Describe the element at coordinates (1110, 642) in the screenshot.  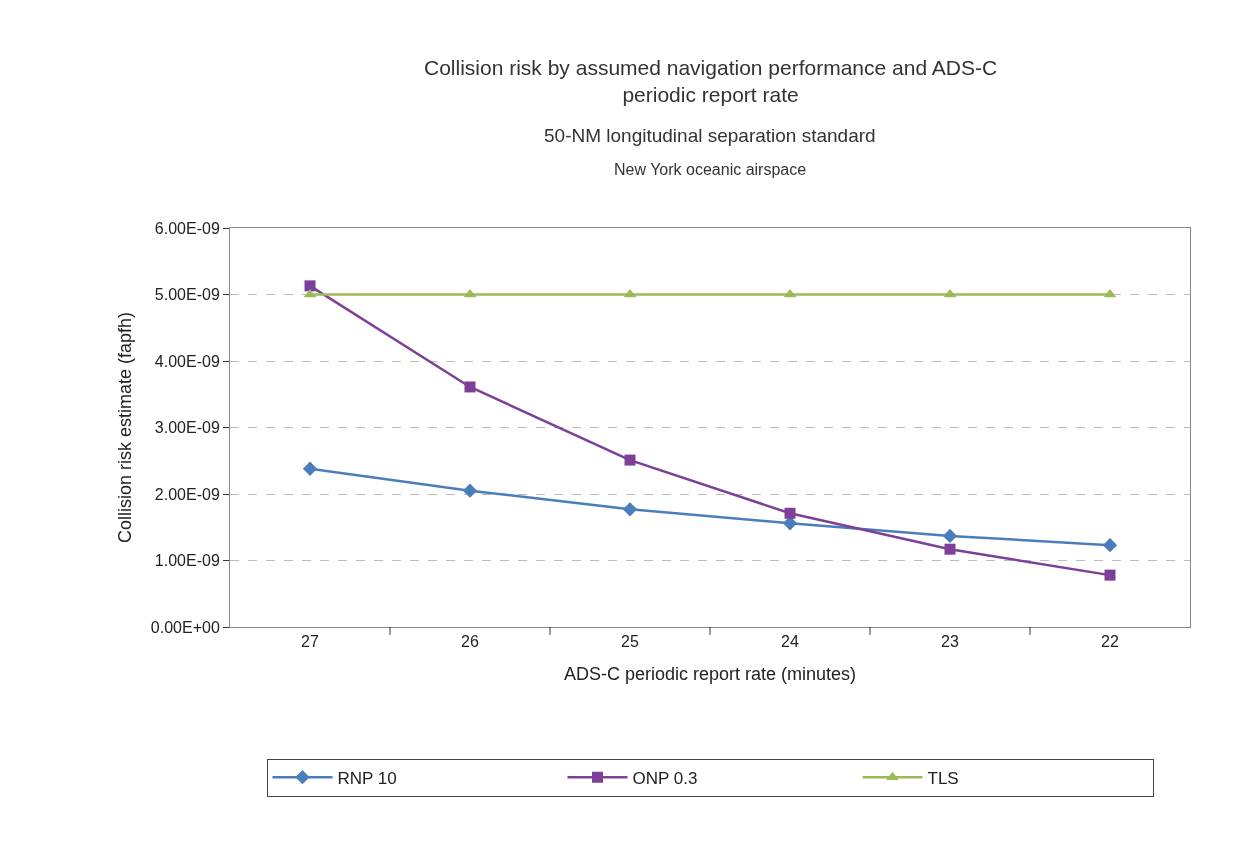
I see `x-tick-label: 22` at that location.